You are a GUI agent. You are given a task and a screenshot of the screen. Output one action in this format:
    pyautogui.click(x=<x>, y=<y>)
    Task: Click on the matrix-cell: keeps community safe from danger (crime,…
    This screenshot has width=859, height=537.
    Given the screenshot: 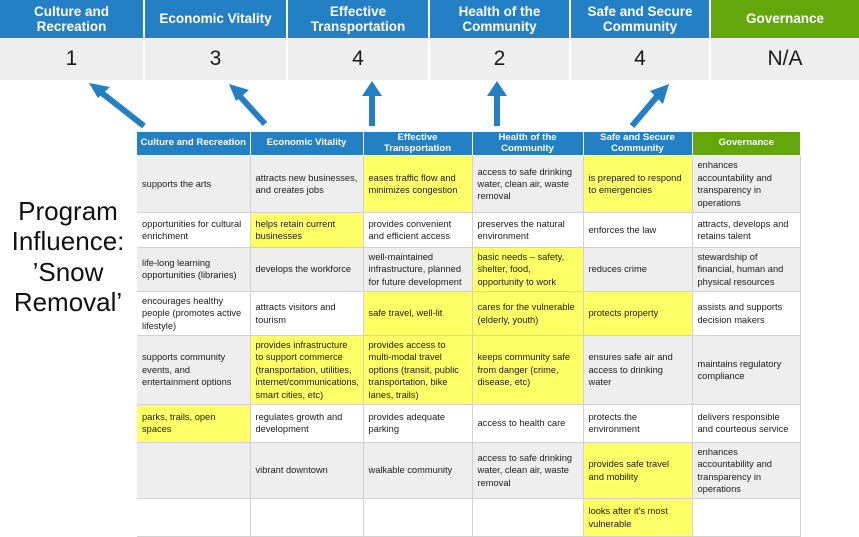 What is the action you would take?
    pyautogui.click(x=528, y=370)
    